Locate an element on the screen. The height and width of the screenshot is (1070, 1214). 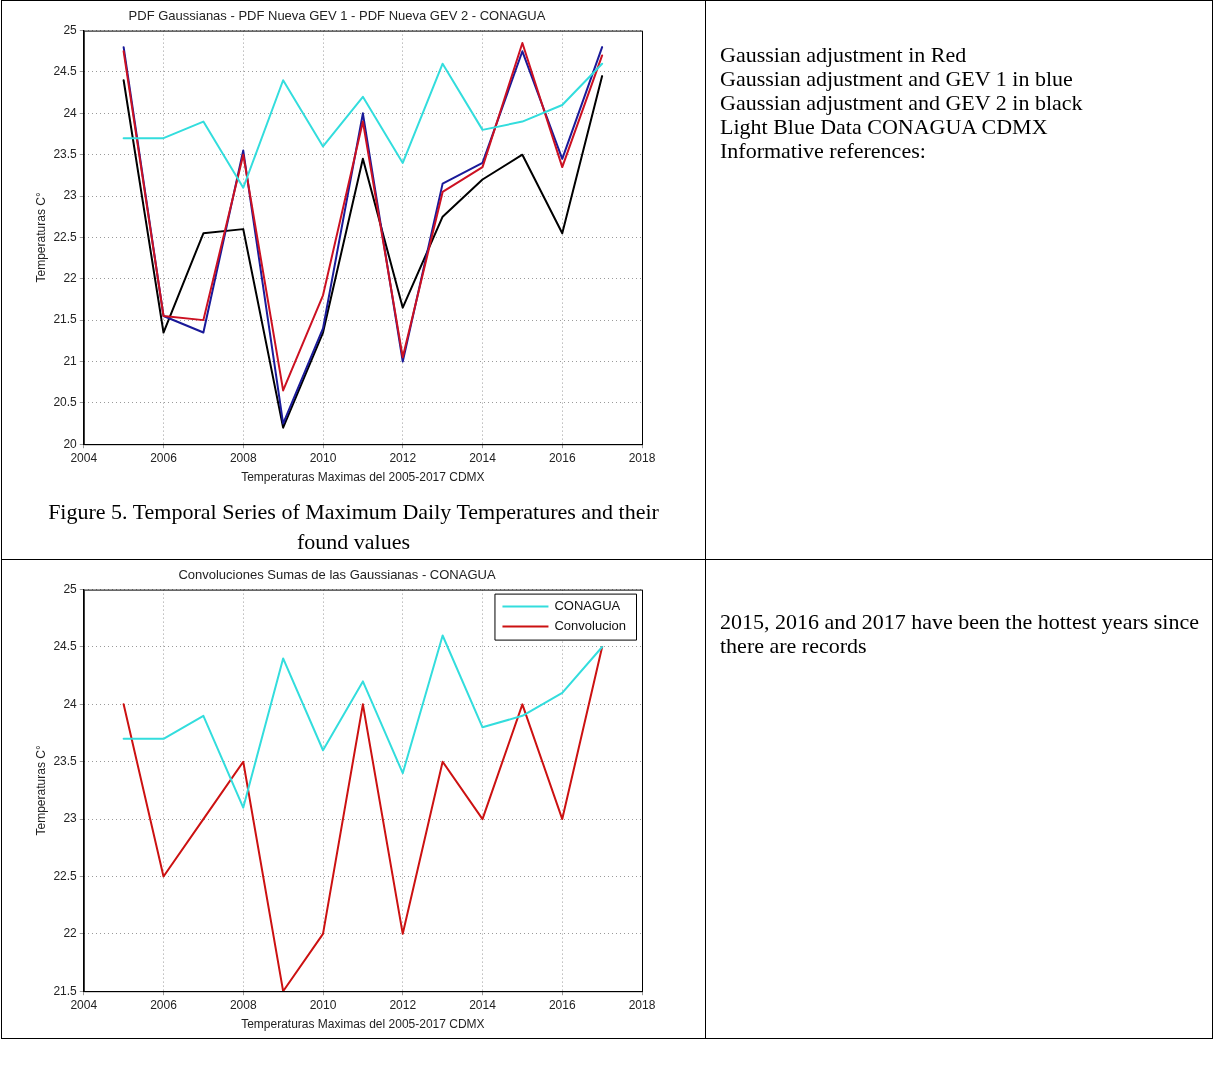
chart-title: Convoluciones Sumas de las Gaussianas - CONAGUA is located at coordinates (337, 575).